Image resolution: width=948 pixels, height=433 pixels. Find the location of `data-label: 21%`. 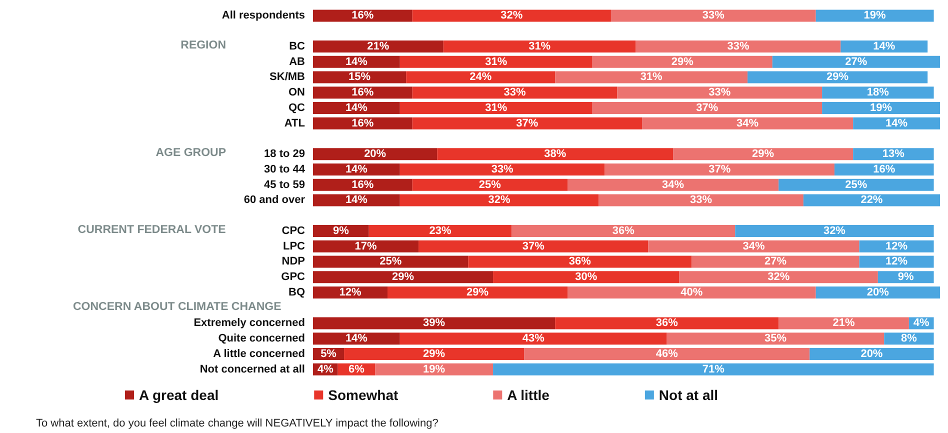

data-label: 21% is located at coordinates (843, 323).